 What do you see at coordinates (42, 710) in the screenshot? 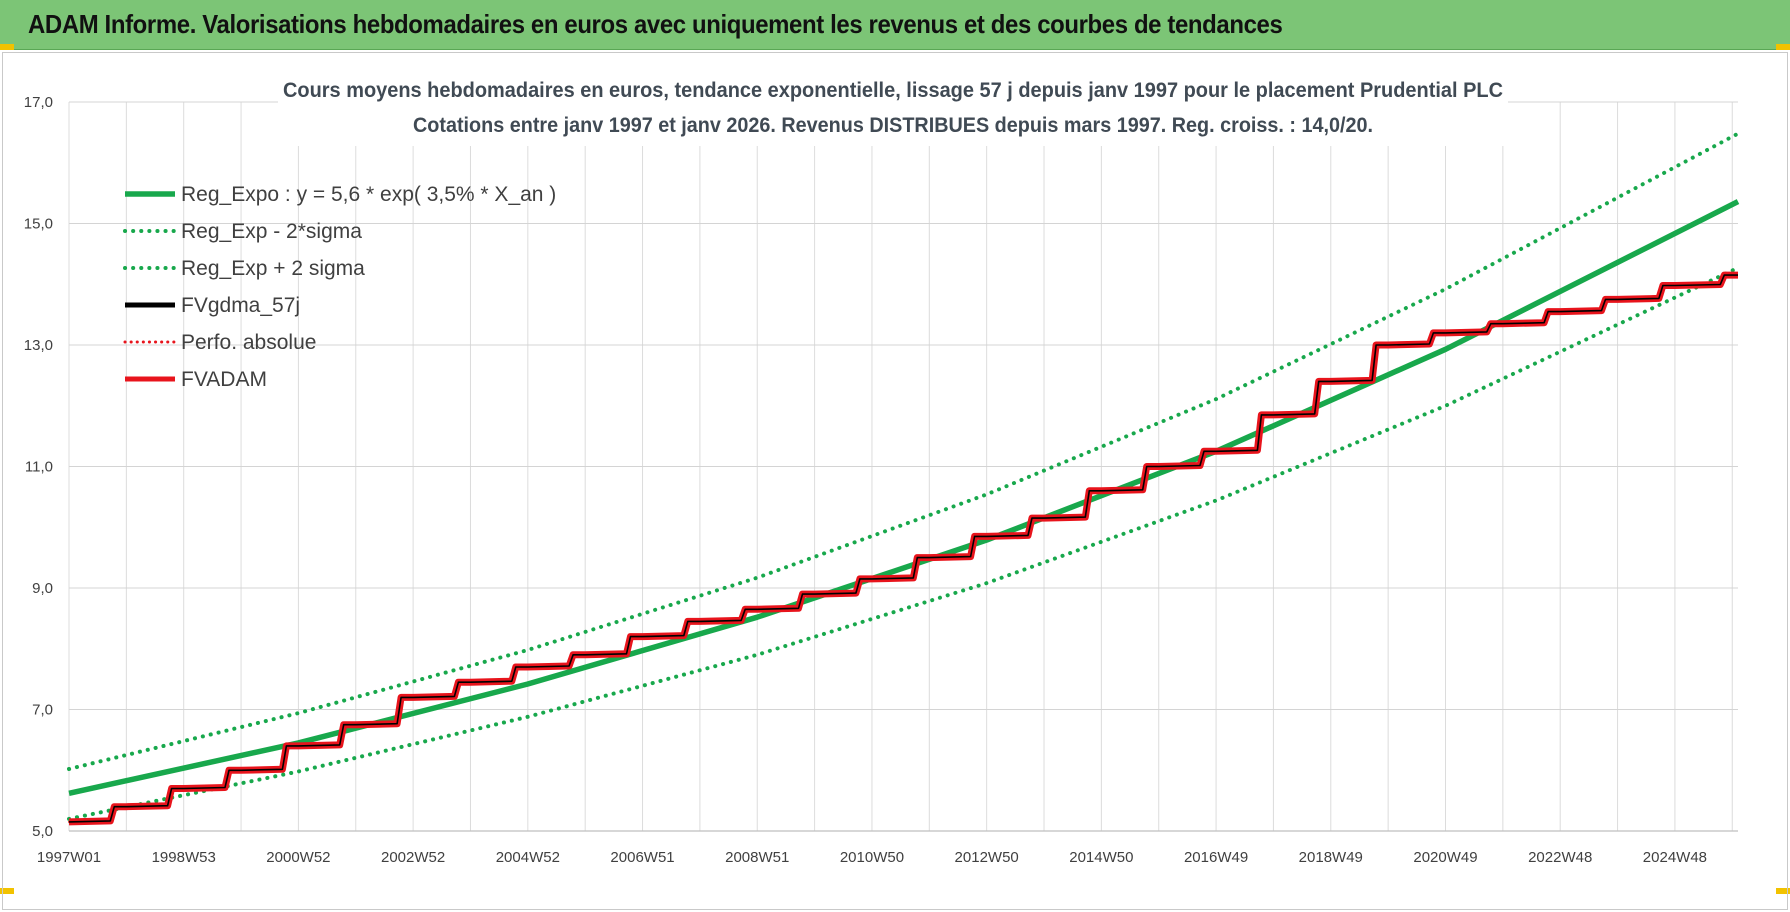
I see `y-tick-label: 7,0` at bounding box center [42, 710].